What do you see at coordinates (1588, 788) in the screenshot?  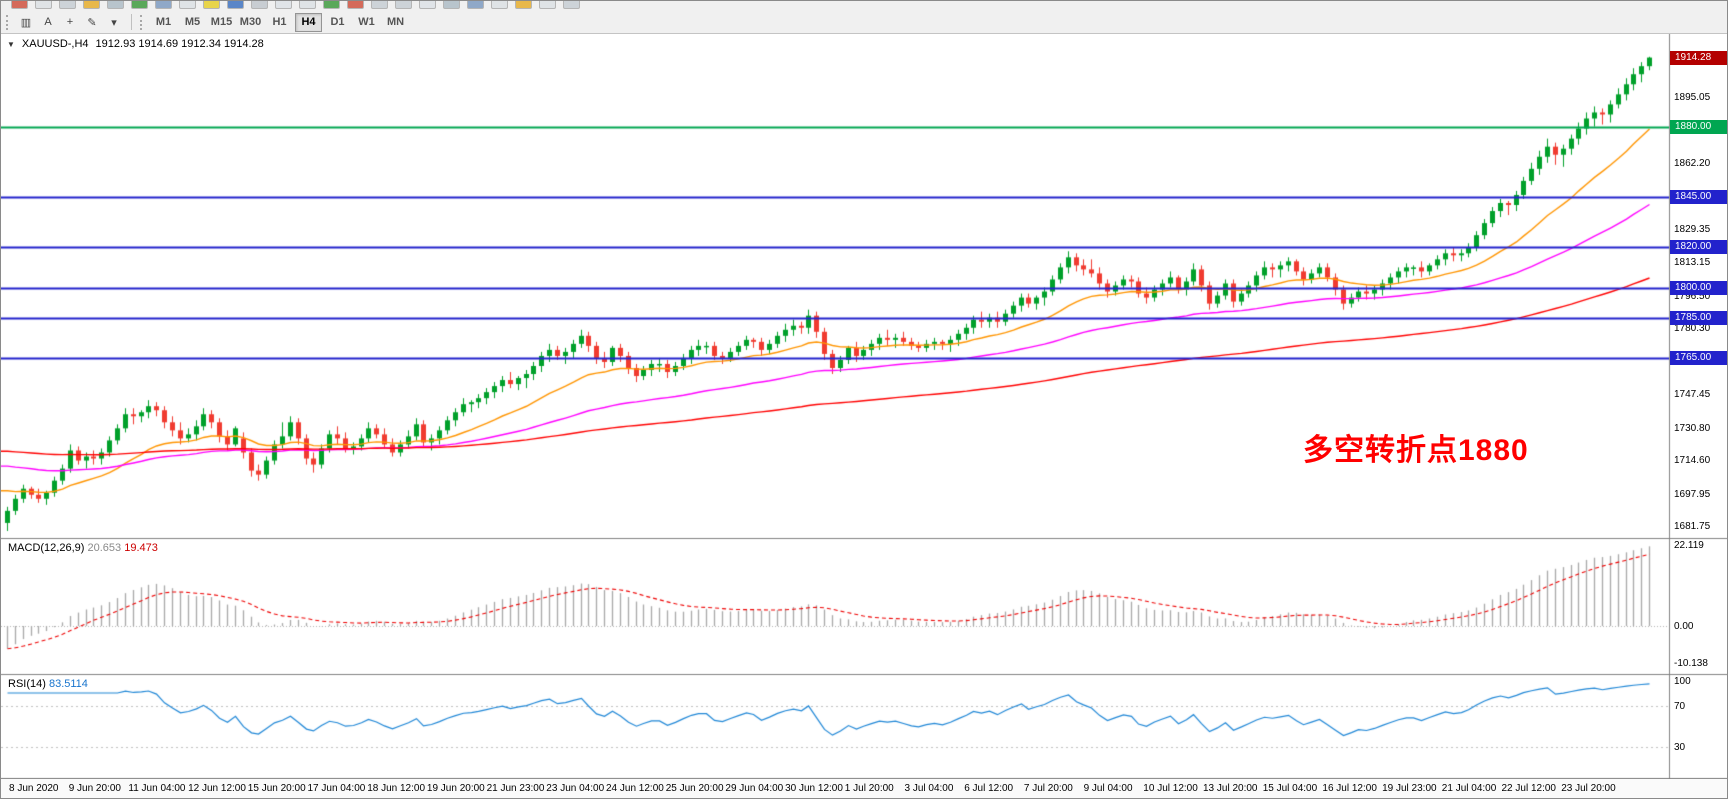 I see `time-tick-label: 23 Jul 20:00` at bounding box center [1588, 788].